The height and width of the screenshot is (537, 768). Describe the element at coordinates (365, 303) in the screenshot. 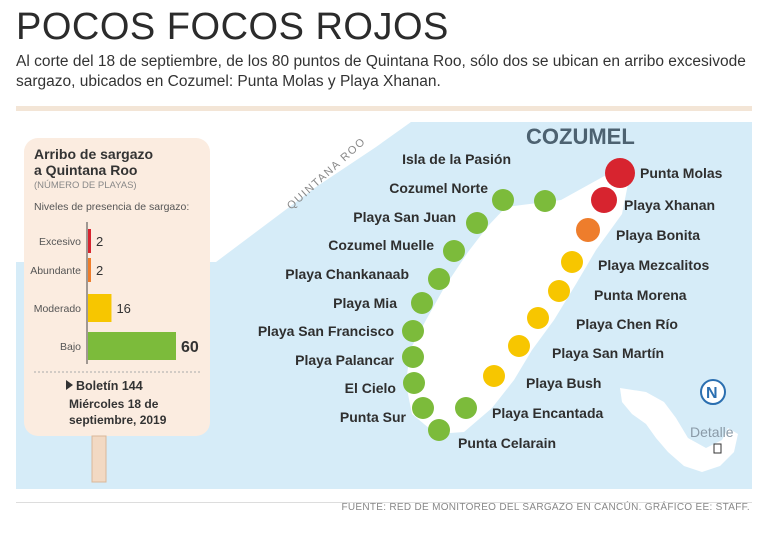

I see `point-label-playa-mia: Playa Mia` at that location.